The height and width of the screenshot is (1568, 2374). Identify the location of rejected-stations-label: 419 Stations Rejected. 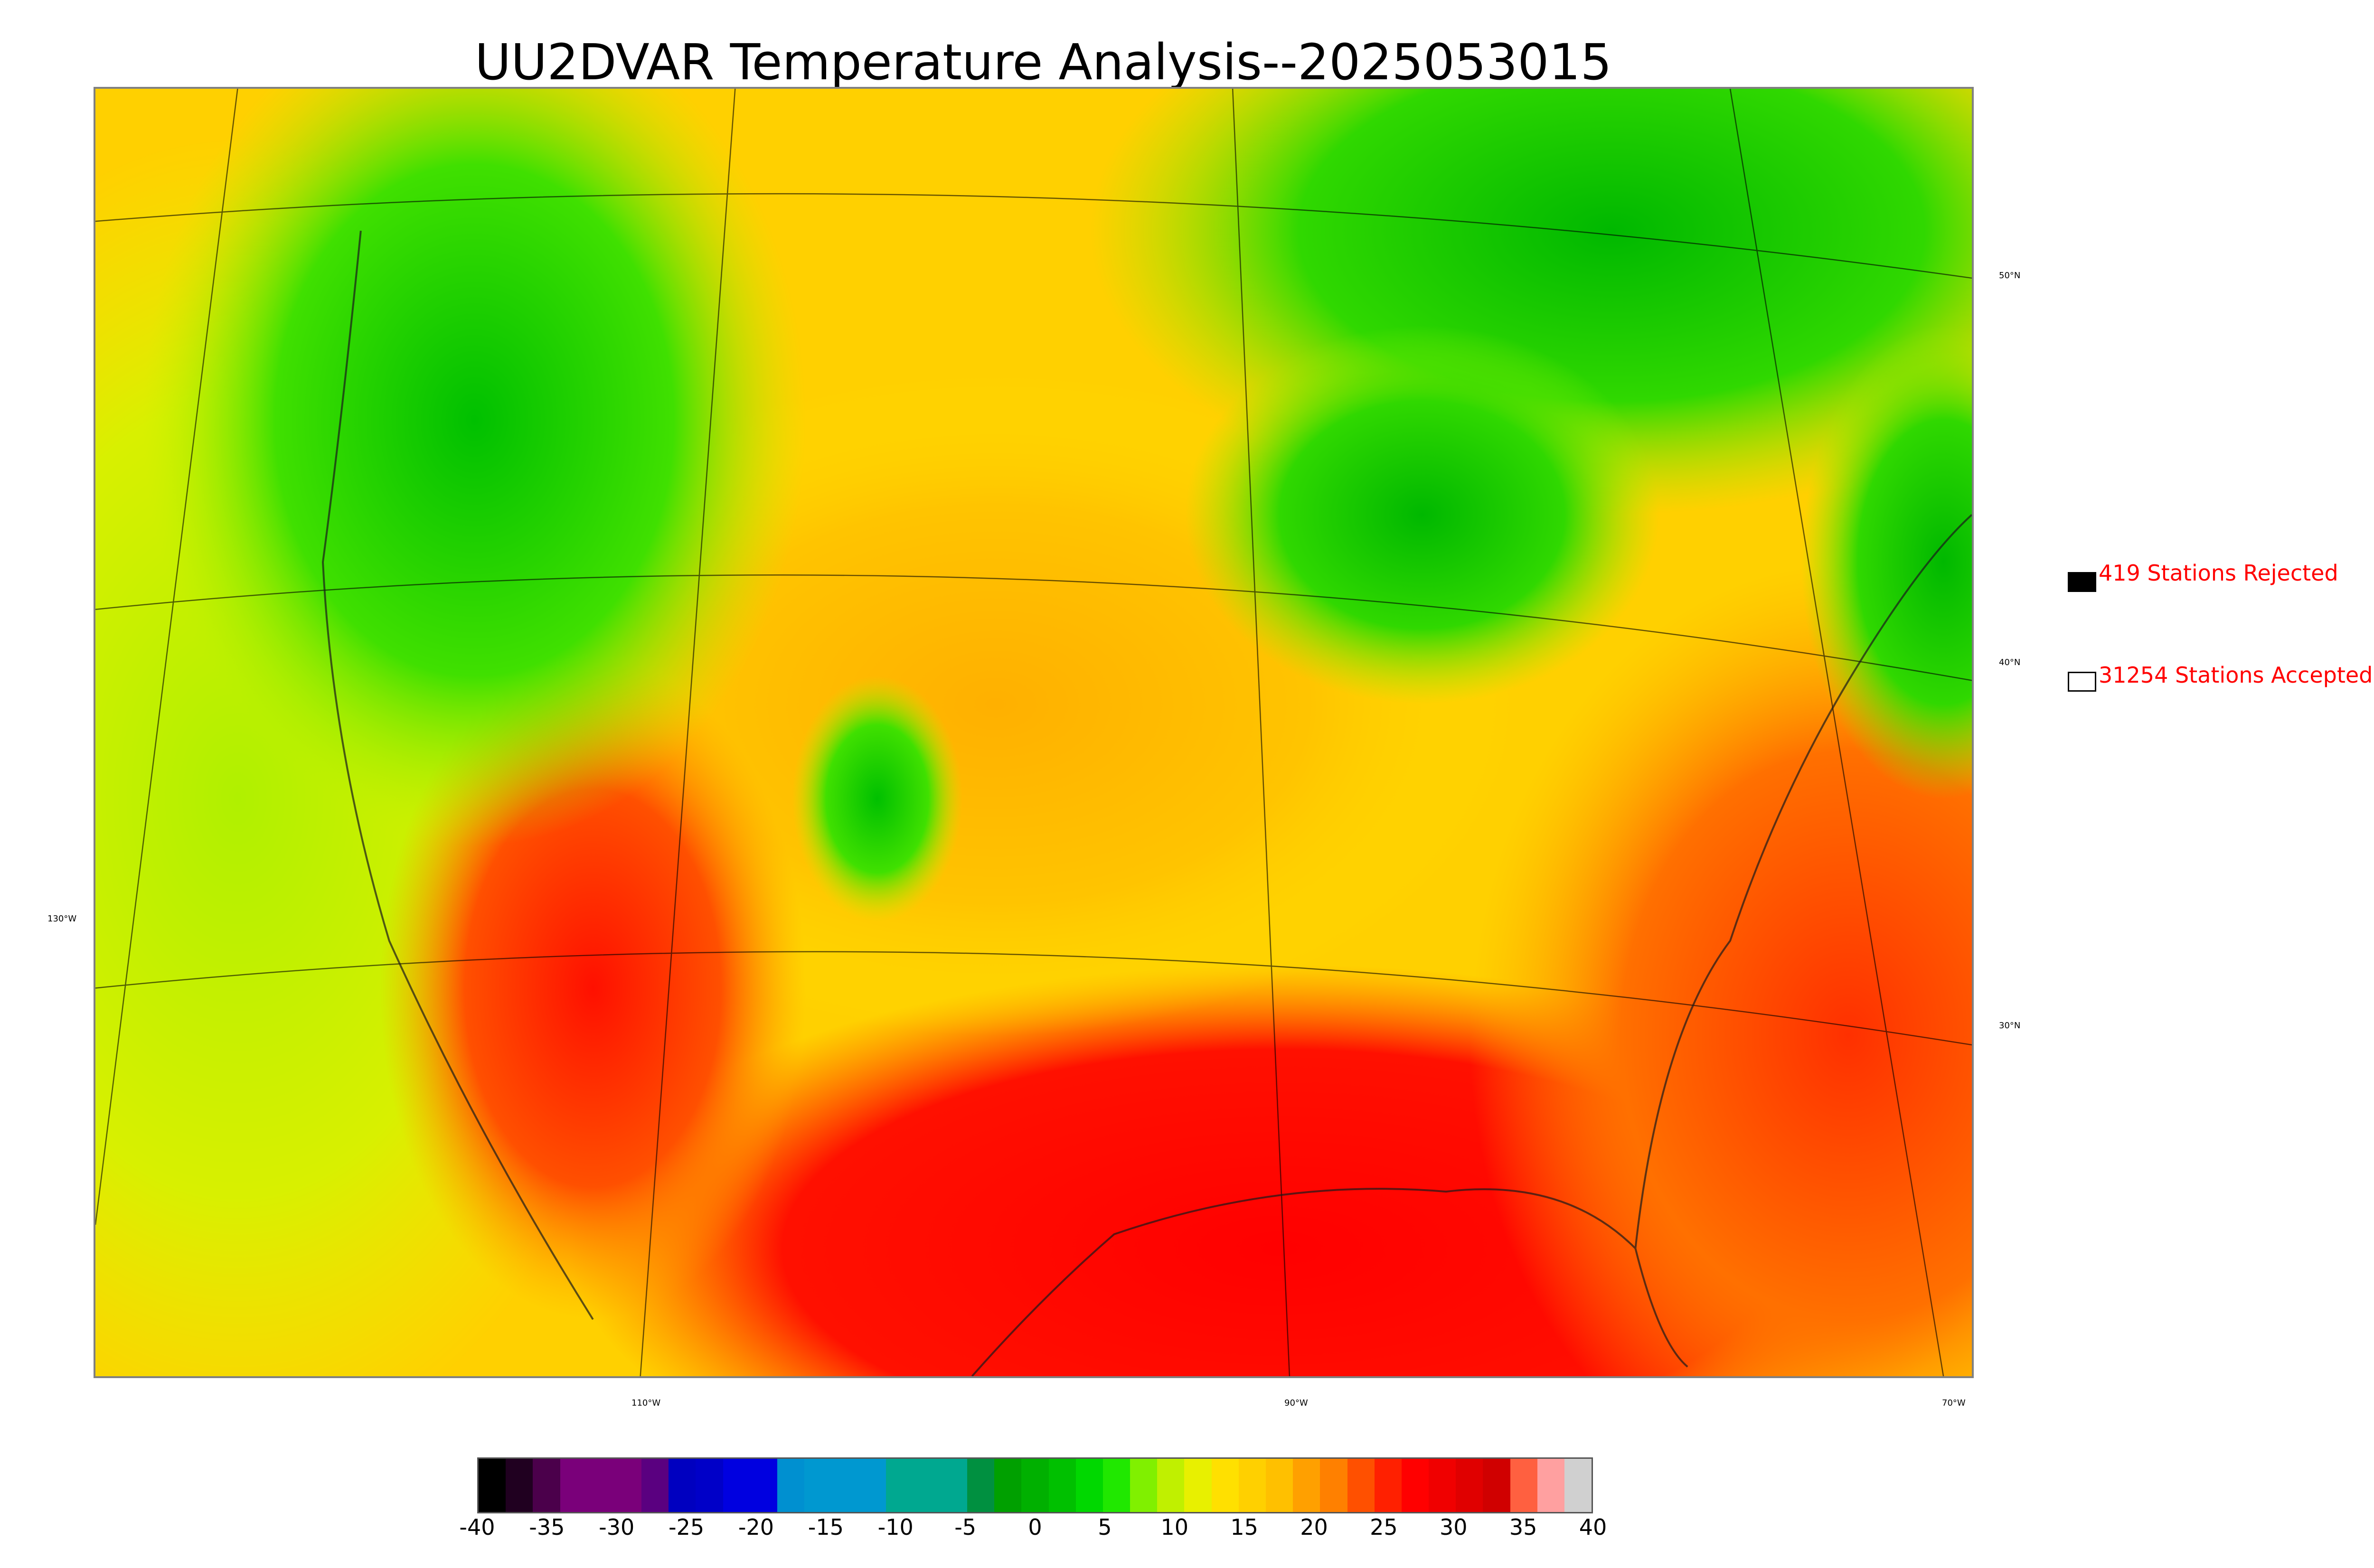
(2218, 573).